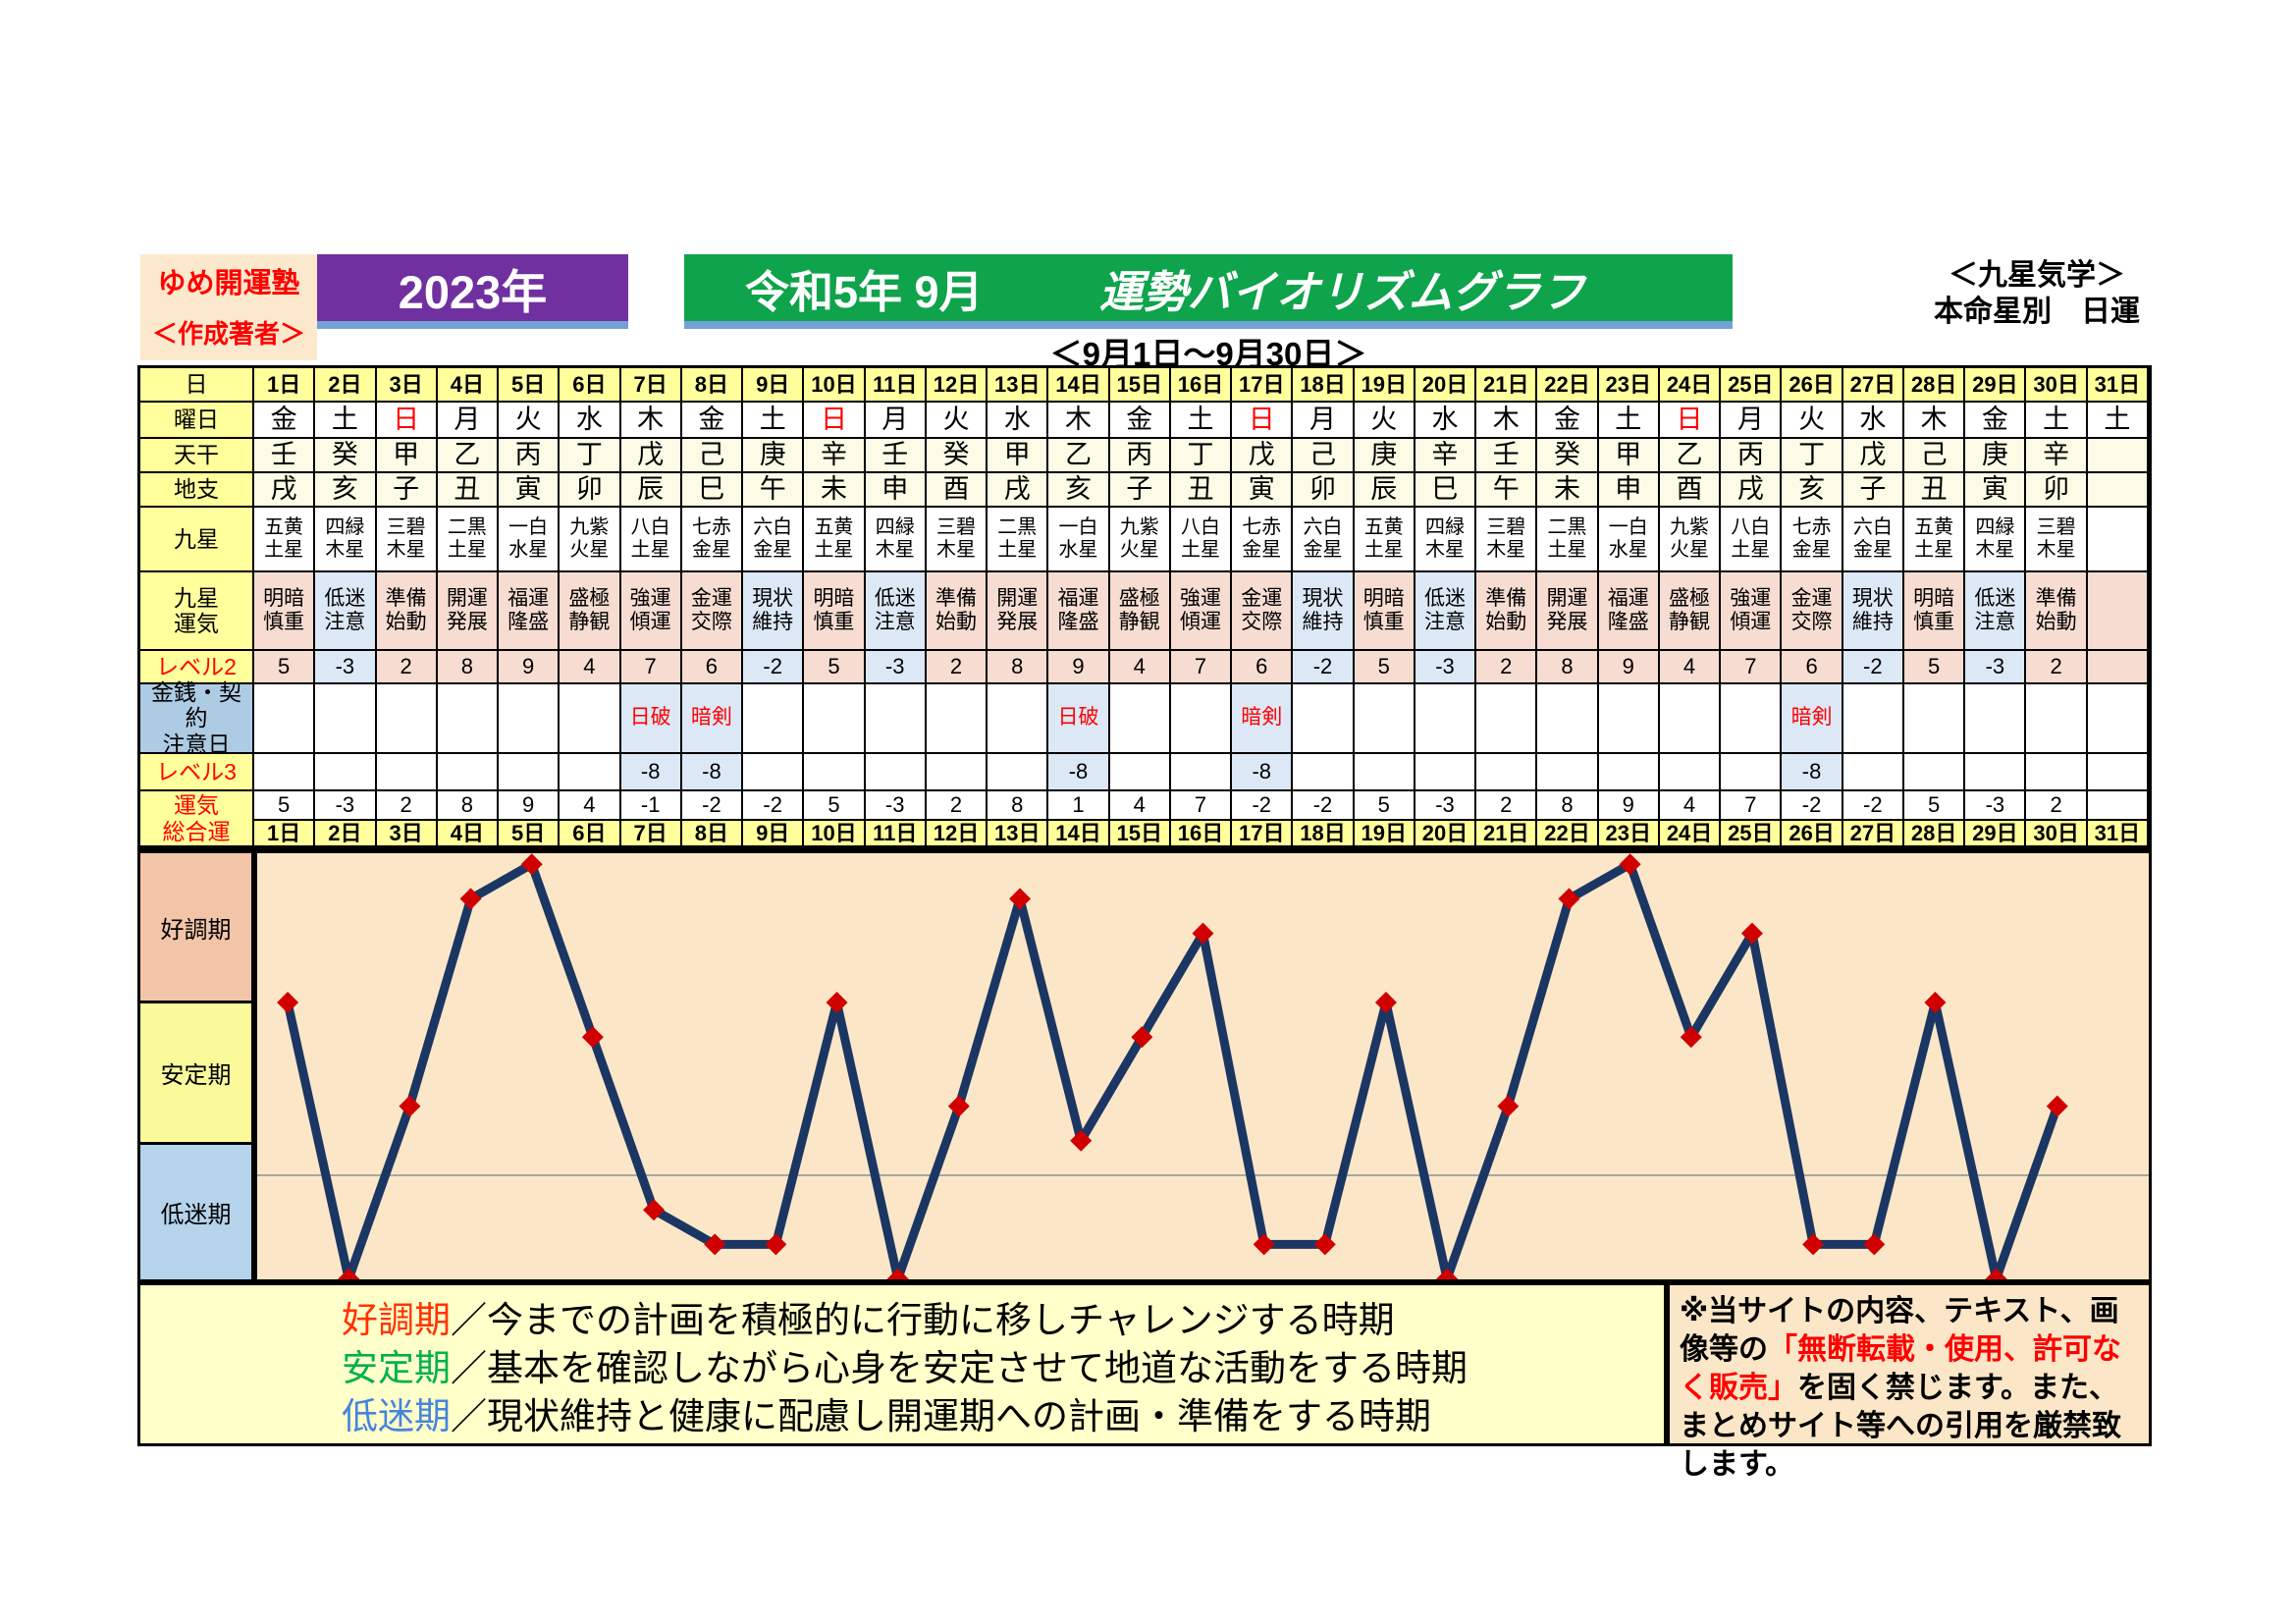  I want to click on day-header-26: 26日, so click(1813, 385).